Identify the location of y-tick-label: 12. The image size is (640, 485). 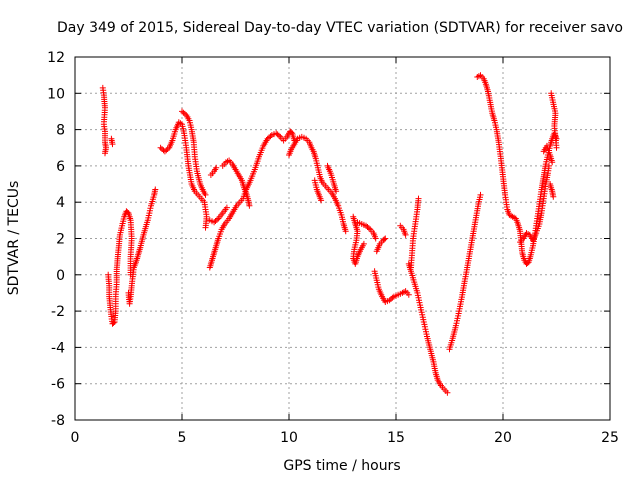
(56, 58).